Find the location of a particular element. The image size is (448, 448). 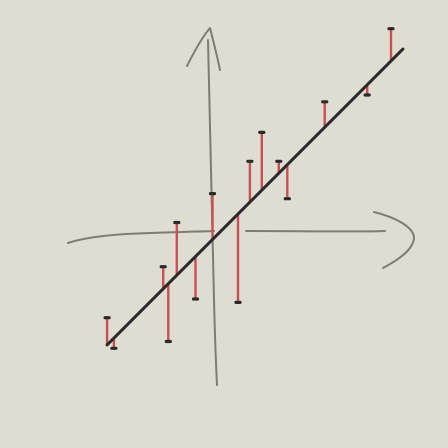

x-axis-arrowhead is located at coordinates (394, 240).